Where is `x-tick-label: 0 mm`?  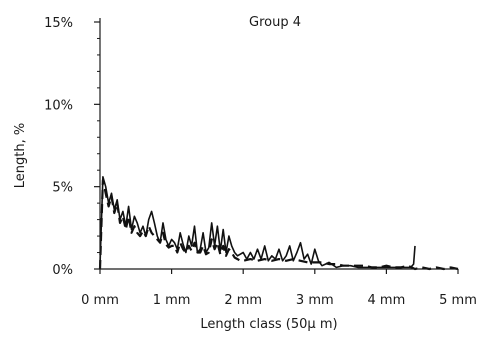
x-tick-label: 0 mm is located at coordinates (100, 300).